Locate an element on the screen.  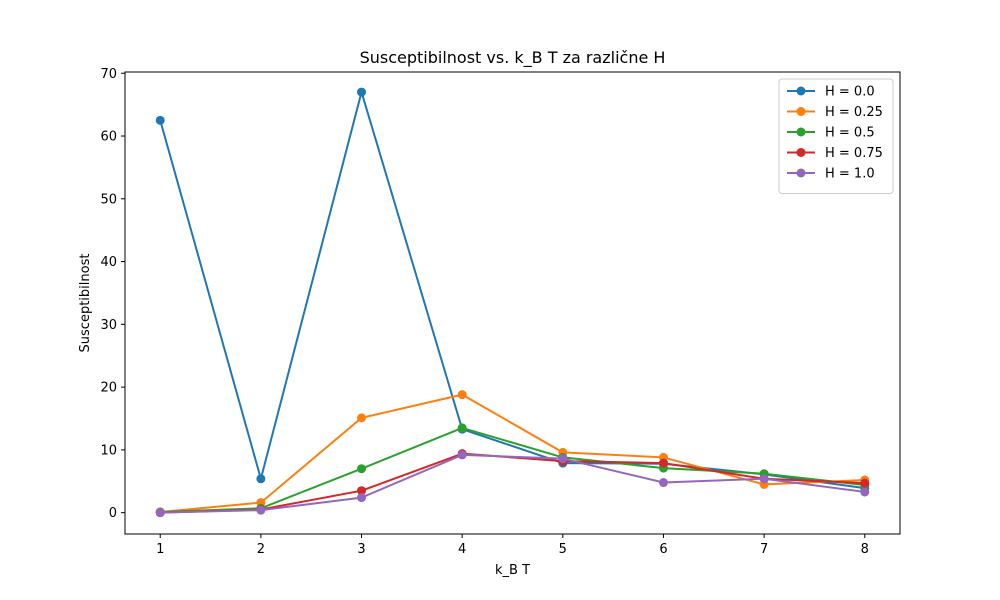
legend-item: H = 0.25 is located at coordinates (835, 112).